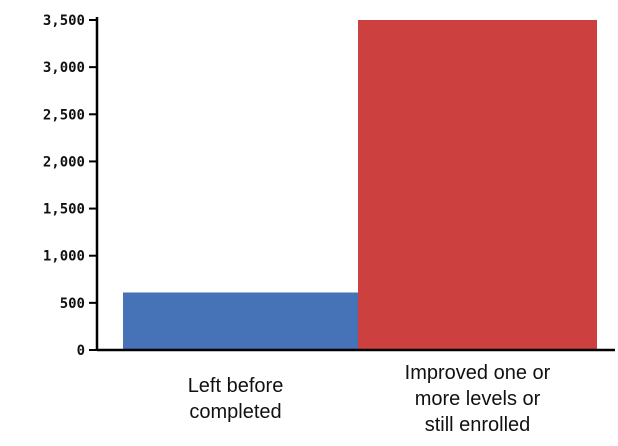 This screenshot has width=618, height=446. What do you see at coordinates (478, 425) in the screenshot?
I see `x-category-label-line: still enrolled` at bounding box center [478, 425].